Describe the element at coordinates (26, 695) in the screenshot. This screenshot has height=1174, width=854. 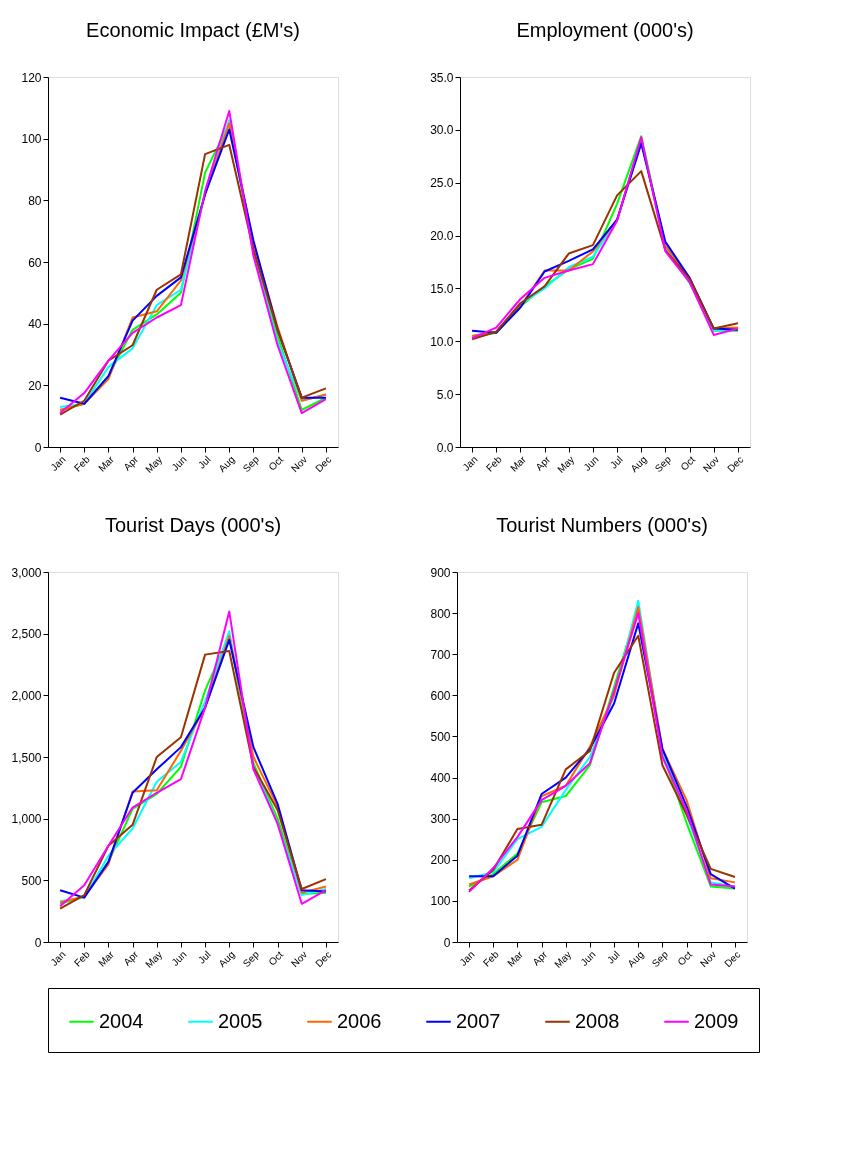
I see `y-tick-label: 2,000` at that location.